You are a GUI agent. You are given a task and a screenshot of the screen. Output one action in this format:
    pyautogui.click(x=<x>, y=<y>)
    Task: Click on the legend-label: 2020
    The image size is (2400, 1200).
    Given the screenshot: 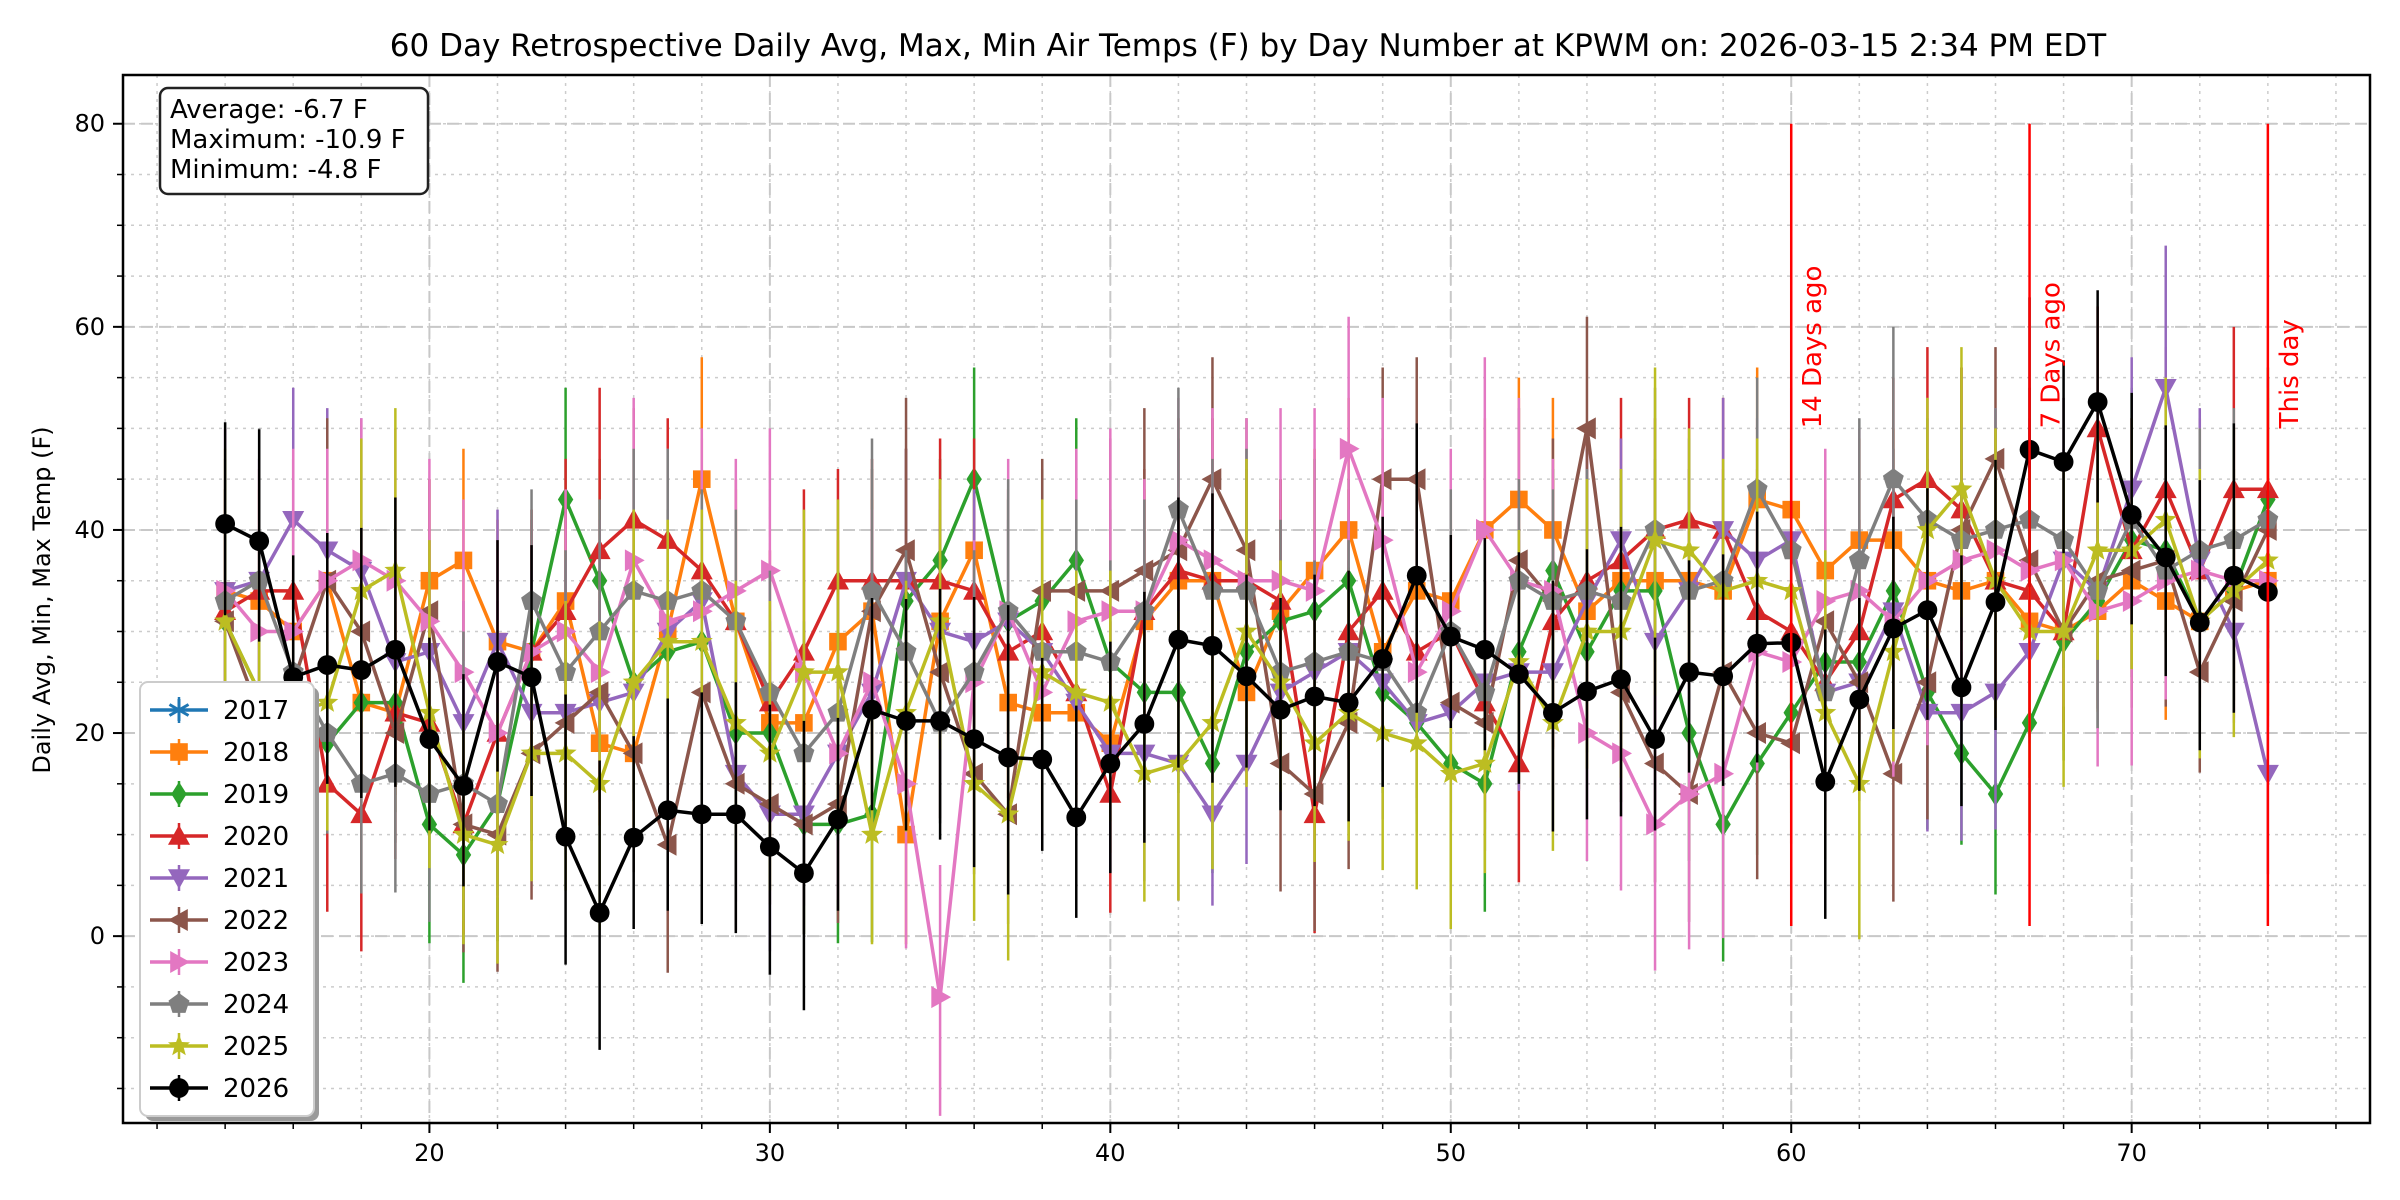 What is the action you would take?
    pyautogui.click(x=256, y=837)
    